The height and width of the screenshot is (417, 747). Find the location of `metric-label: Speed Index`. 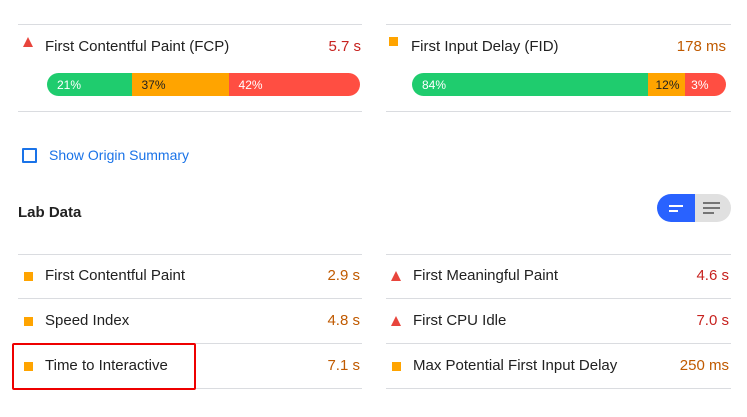

metric-label: Speed Index is located at coordinates (87, 320).